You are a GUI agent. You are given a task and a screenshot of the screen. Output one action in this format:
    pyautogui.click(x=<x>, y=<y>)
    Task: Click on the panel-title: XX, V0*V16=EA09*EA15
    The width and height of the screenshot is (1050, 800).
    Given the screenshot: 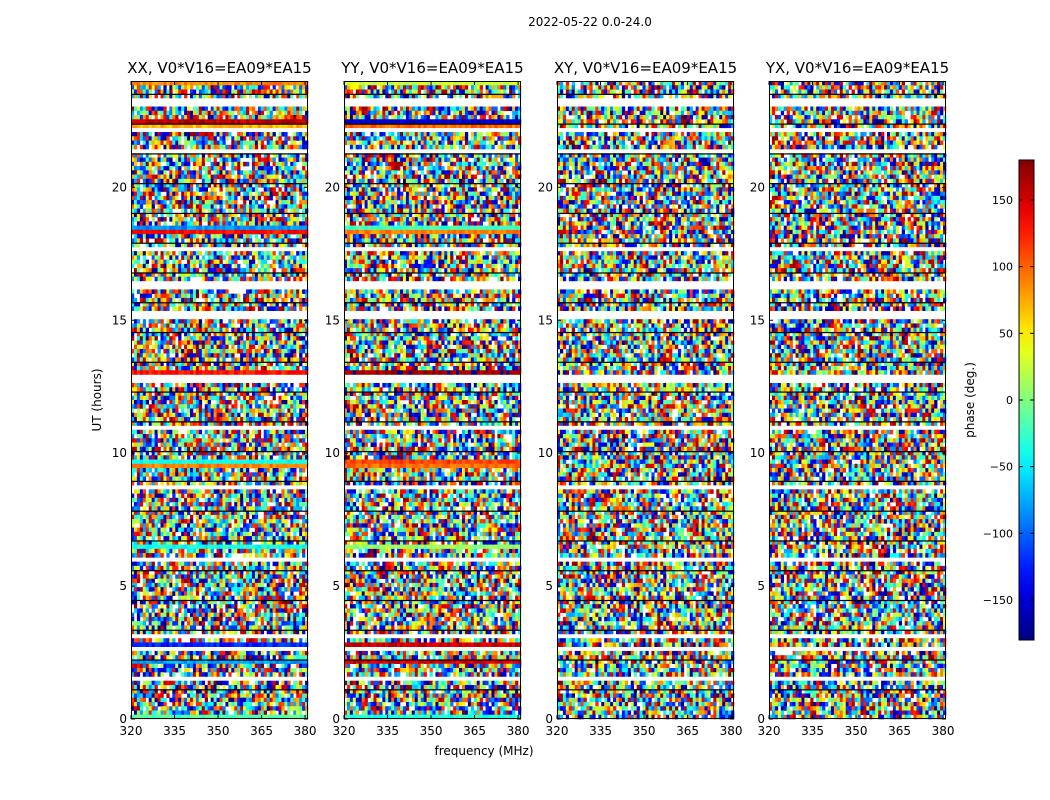 What is the action you would take?
    pyautogui.click(x=219, y=68)
    